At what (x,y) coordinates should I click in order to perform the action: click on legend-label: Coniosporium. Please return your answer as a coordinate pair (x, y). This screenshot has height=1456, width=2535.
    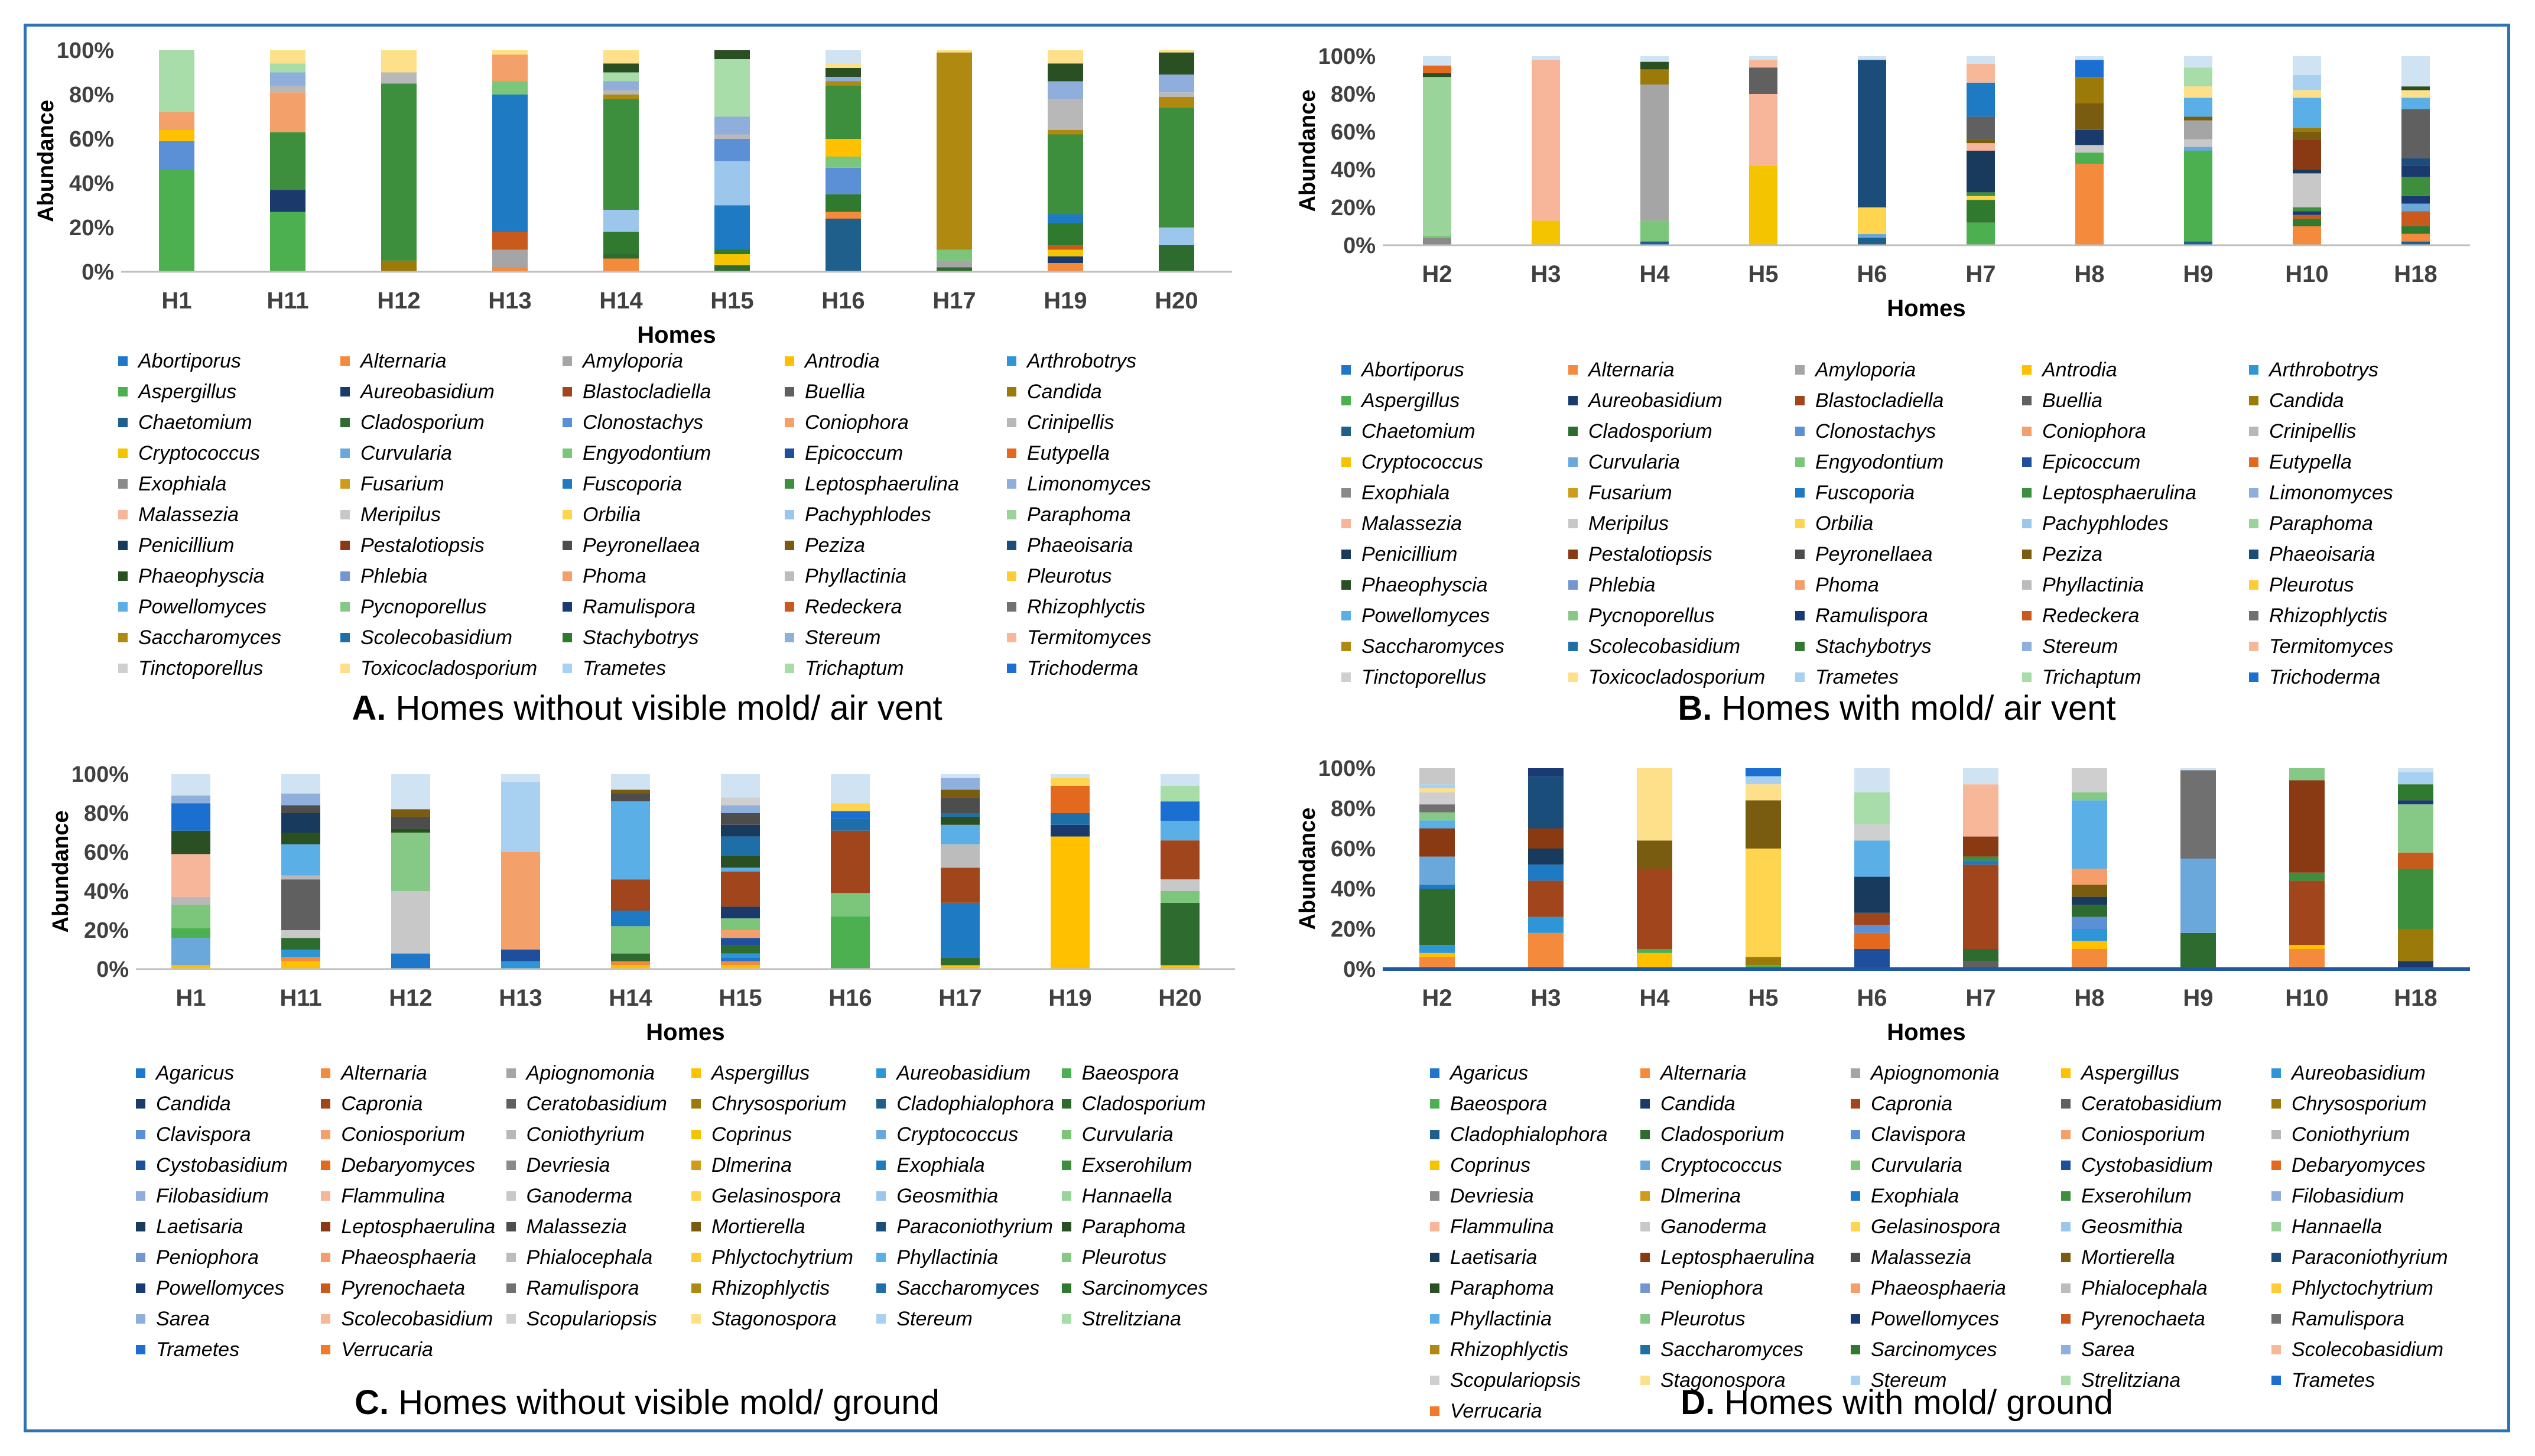
    Looking at the image, I should click on (2143, 1134).